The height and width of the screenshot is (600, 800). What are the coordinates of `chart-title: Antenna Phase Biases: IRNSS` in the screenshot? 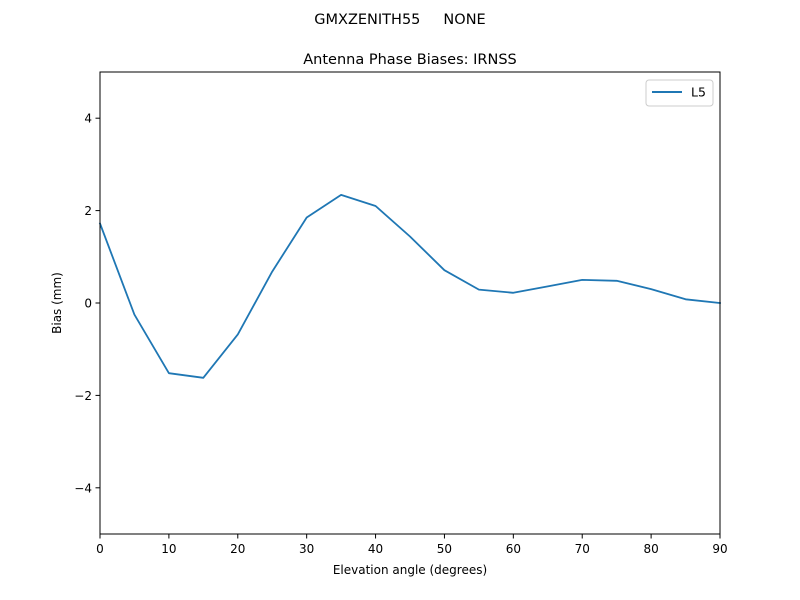 It's located at (410, 60).